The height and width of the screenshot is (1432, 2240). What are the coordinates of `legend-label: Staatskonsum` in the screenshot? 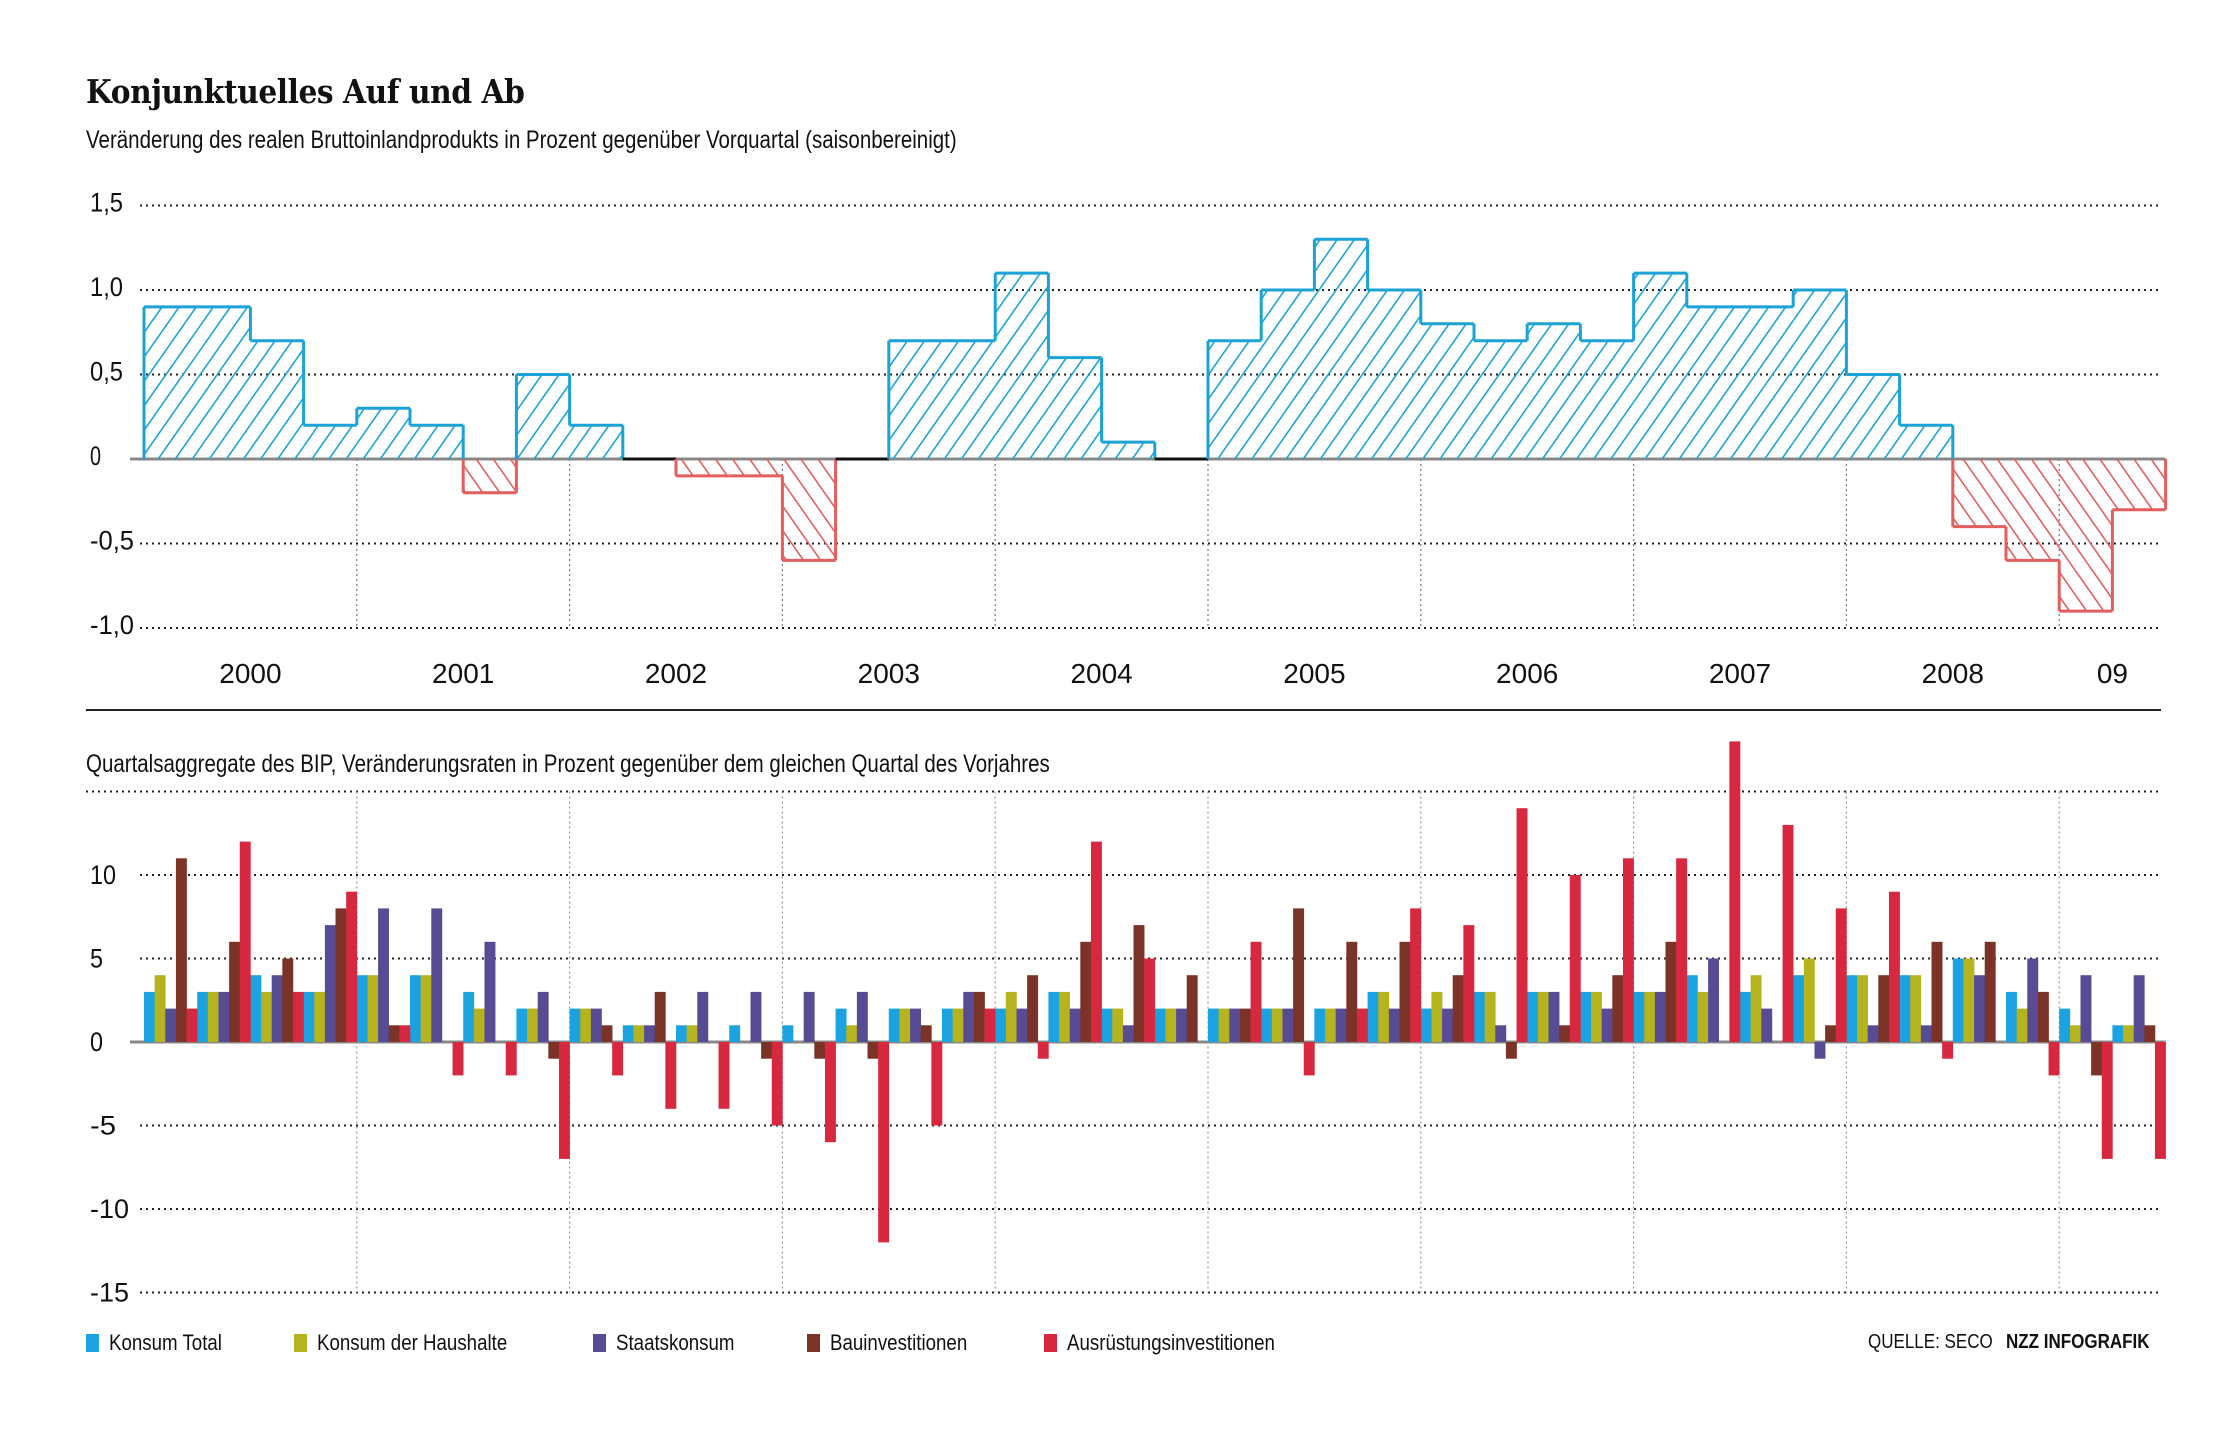 It's located at (675, 1342).